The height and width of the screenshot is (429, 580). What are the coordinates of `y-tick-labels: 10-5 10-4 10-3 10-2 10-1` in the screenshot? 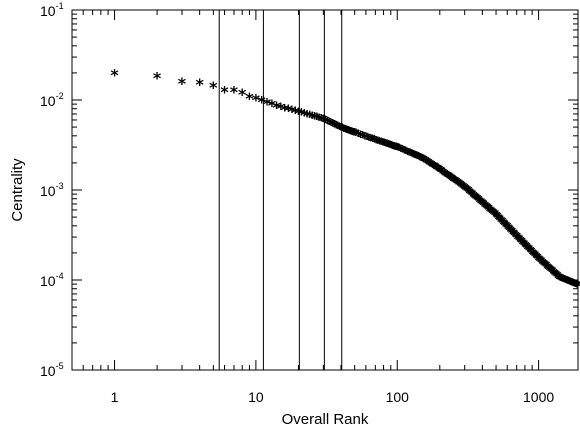 It's located at (52, 190).